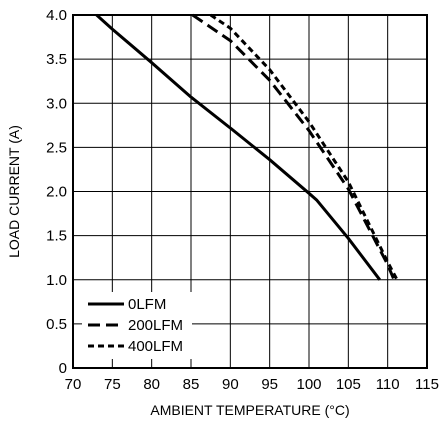  Describe the element at coordinates (348, 384) in the screenshot. I see `x-tick-label: 105` at that location.